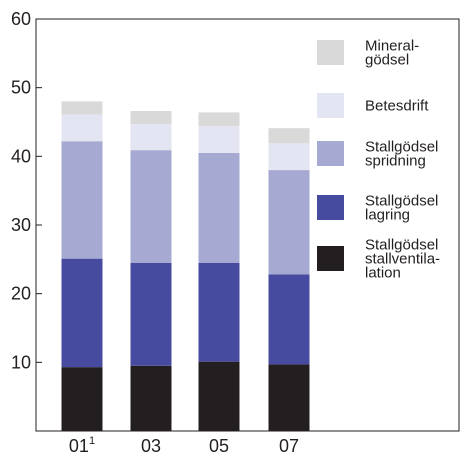 Image resolution: width=463 pixels, height=454 pixels. Describe the element at coordinates (21, 294) in the screenshot. I see `y-tick-label: 20` at that location.